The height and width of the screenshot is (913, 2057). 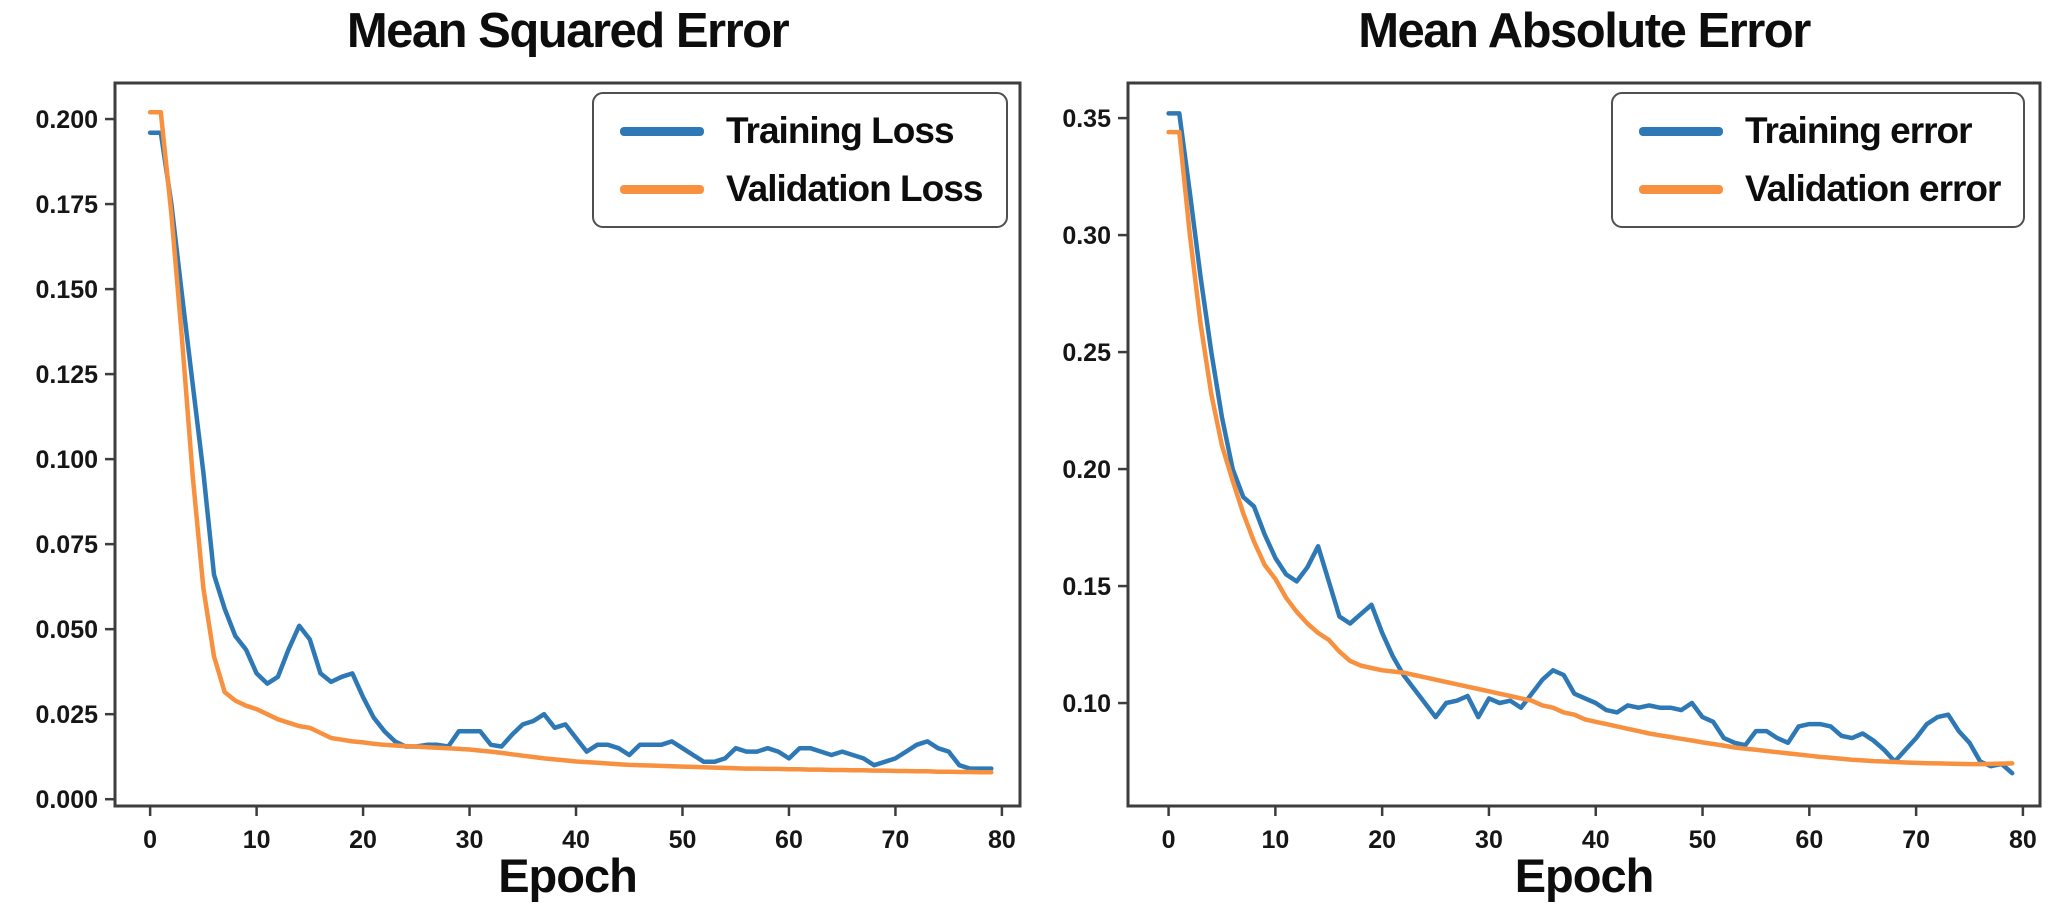 What do you see at coordinates (1818, 160) in the screenshot?
I see `legend: Training error Validation error` at bounding box center [1818, 160].